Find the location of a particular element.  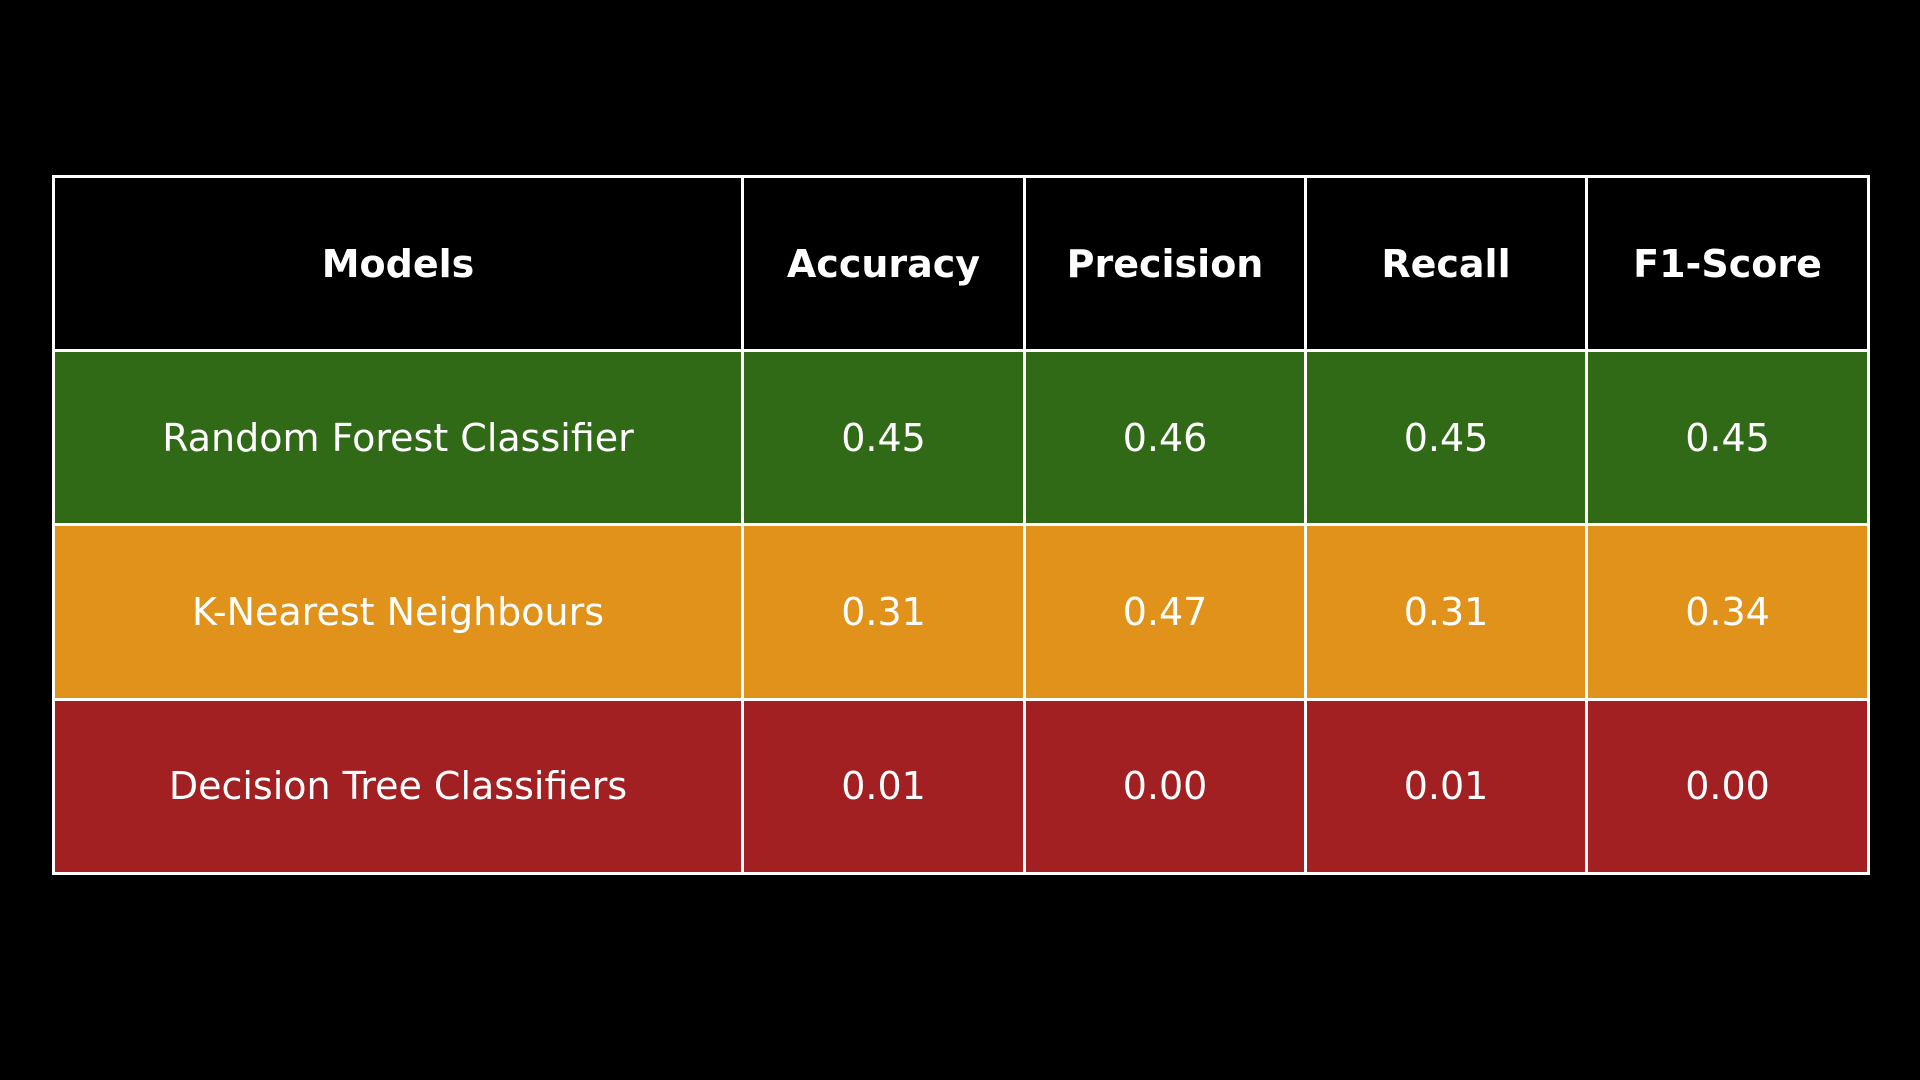

model-name-cell: K-Nearest Neighbours is located at coordinates (398, 612).